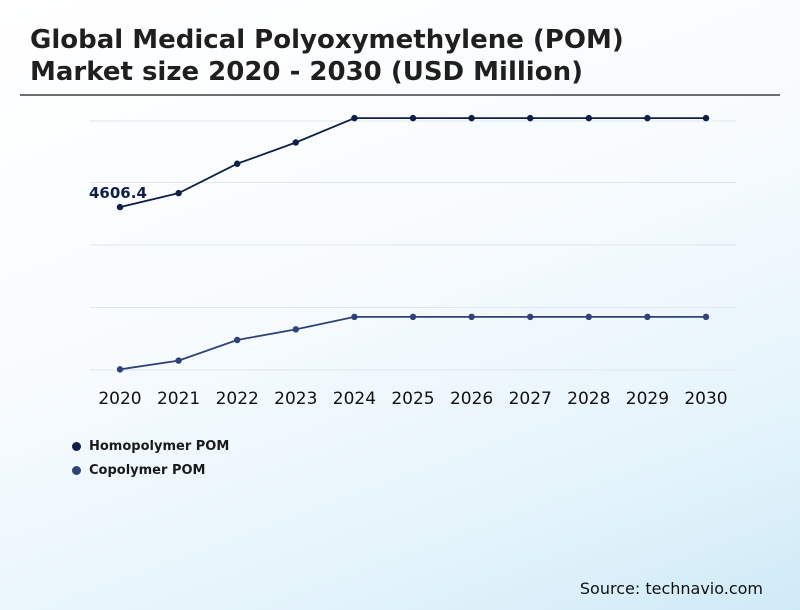 Image resolution: width=800 pixels, height=610 pixels. I want to click on chart-legend: Homopolymer POM Copolymer POM, so click(150, 458).